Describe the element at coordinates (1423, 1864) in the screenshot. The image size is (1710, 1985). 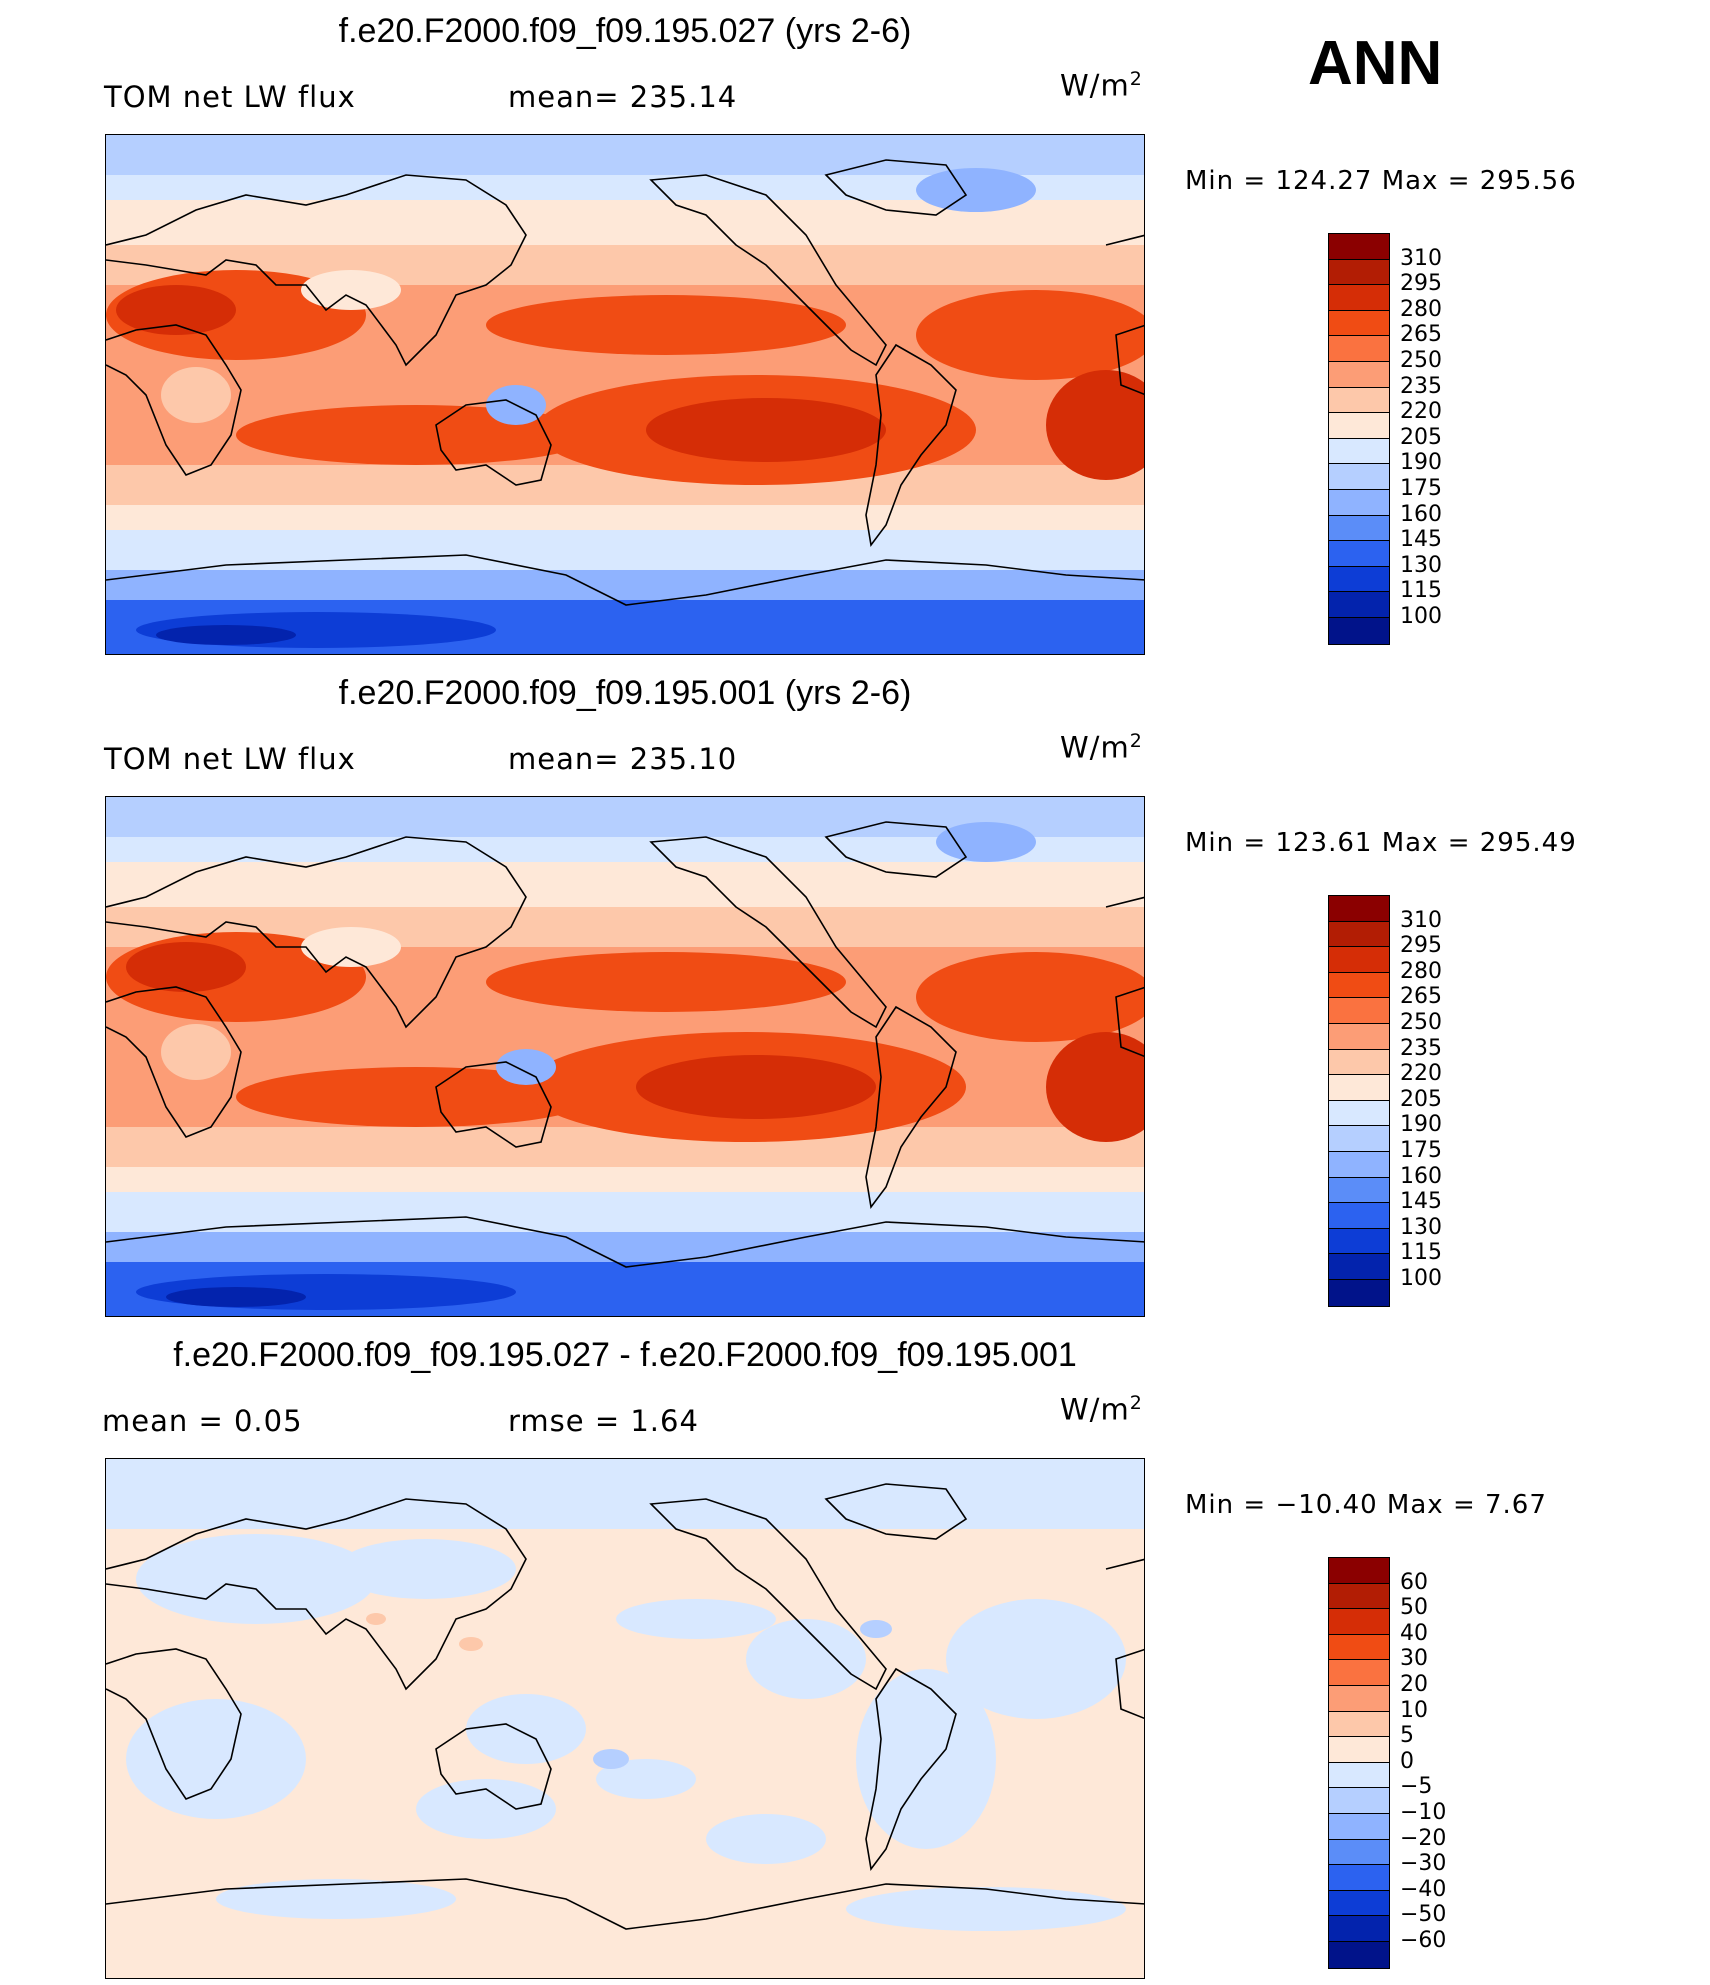
I see `colorbar-tick-label: −30` at that location.